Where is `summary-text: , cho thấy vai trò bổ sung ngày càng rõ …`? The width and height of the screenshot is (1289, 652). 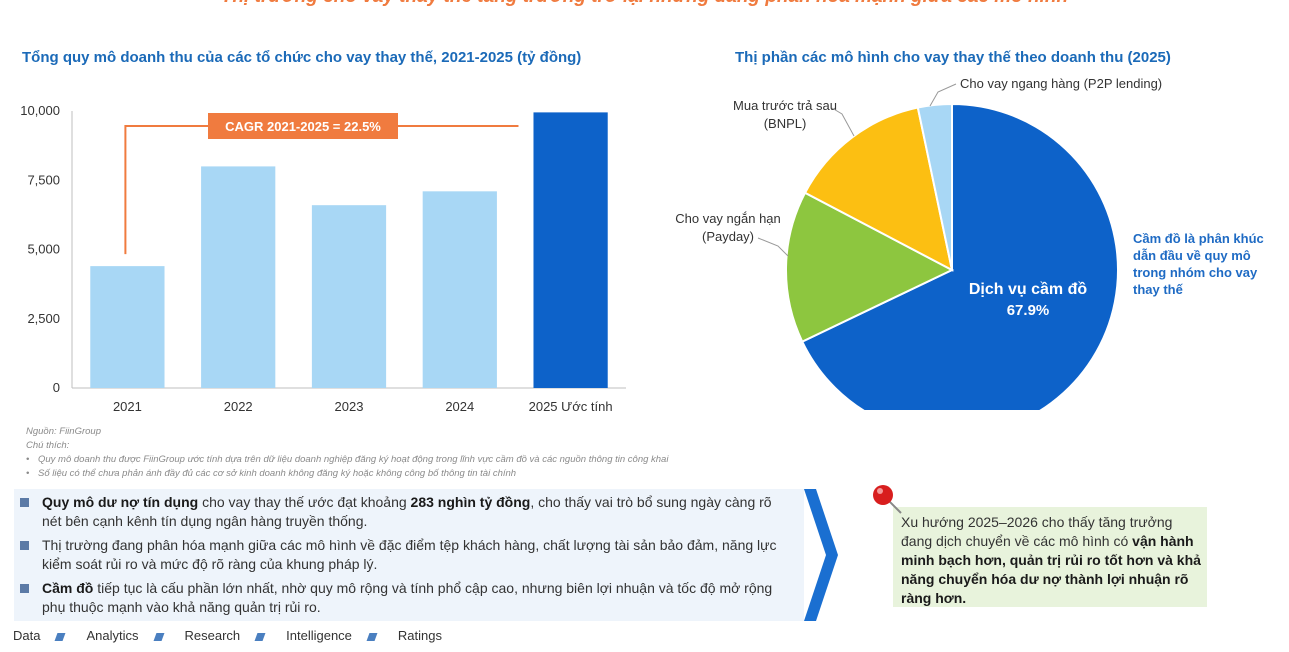 summary-text: , cho thấy vai trò bổ sung ngày càng rõ … is located at coordinates (407, 511).